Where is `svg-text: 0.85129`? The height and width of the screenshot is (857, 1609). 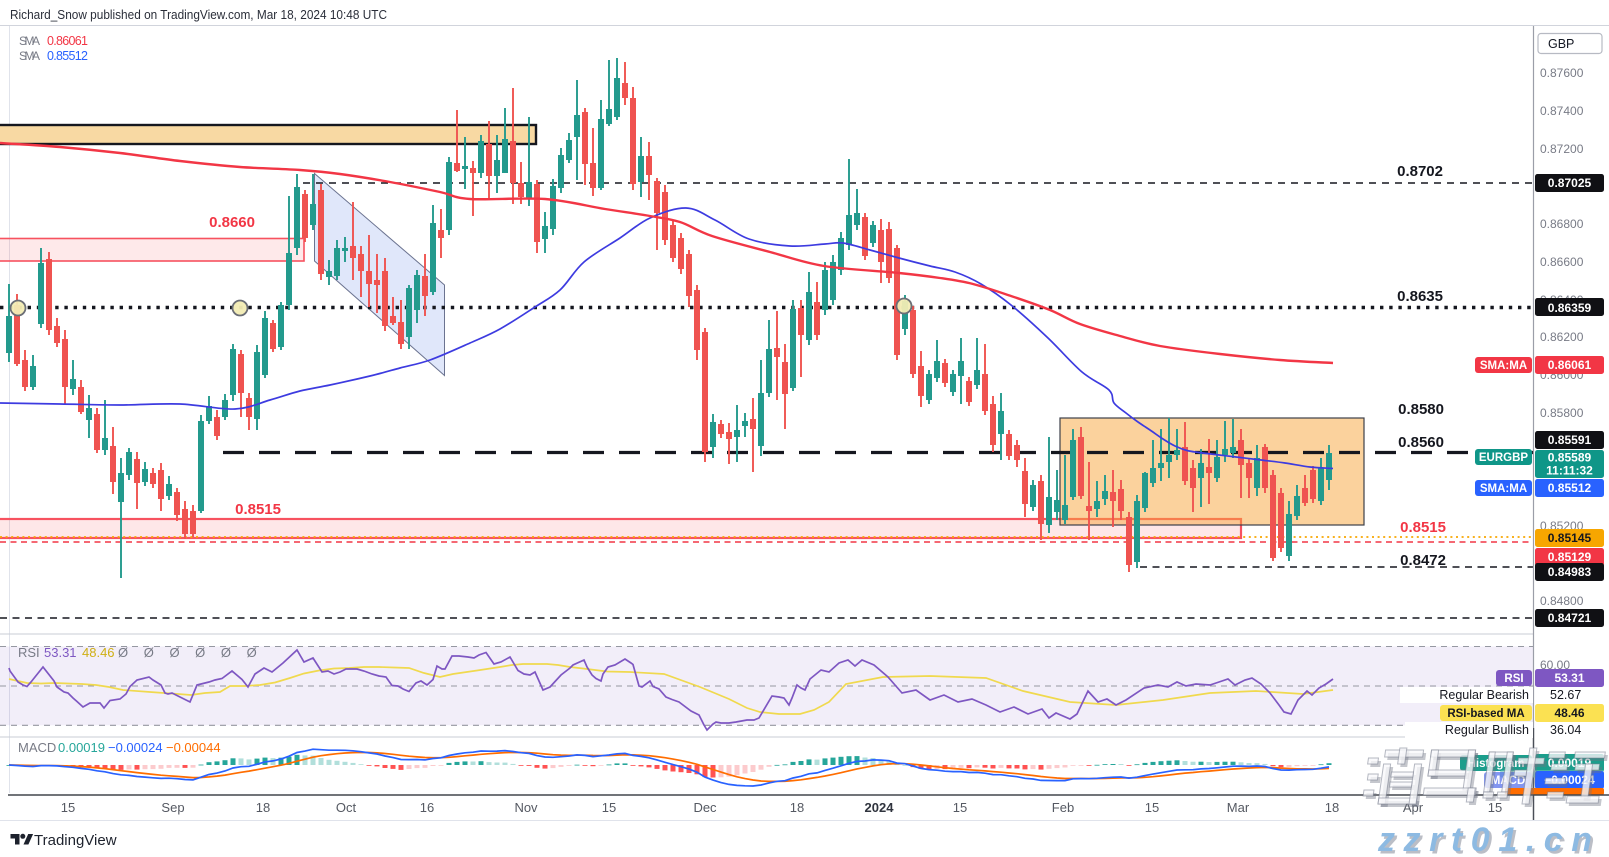
svg-text: 0.85129 is located at coordinates (1570, 557).